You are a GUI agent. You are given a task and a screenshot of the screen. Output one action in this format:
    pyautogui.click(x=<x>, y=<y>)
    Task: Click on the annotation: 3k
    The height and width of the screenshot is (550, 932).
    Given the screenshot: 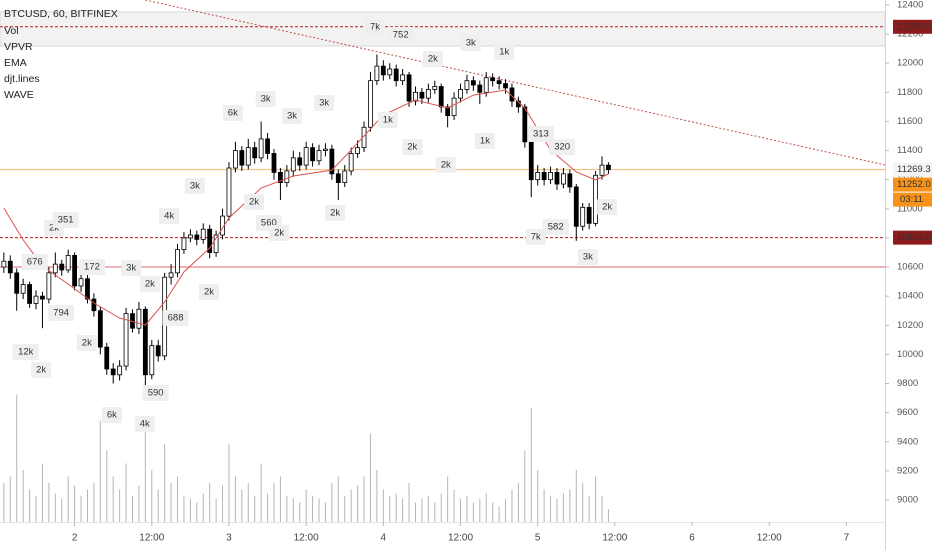 What is the action you would take?
    pyautogui.click(x=266, y=99)
    